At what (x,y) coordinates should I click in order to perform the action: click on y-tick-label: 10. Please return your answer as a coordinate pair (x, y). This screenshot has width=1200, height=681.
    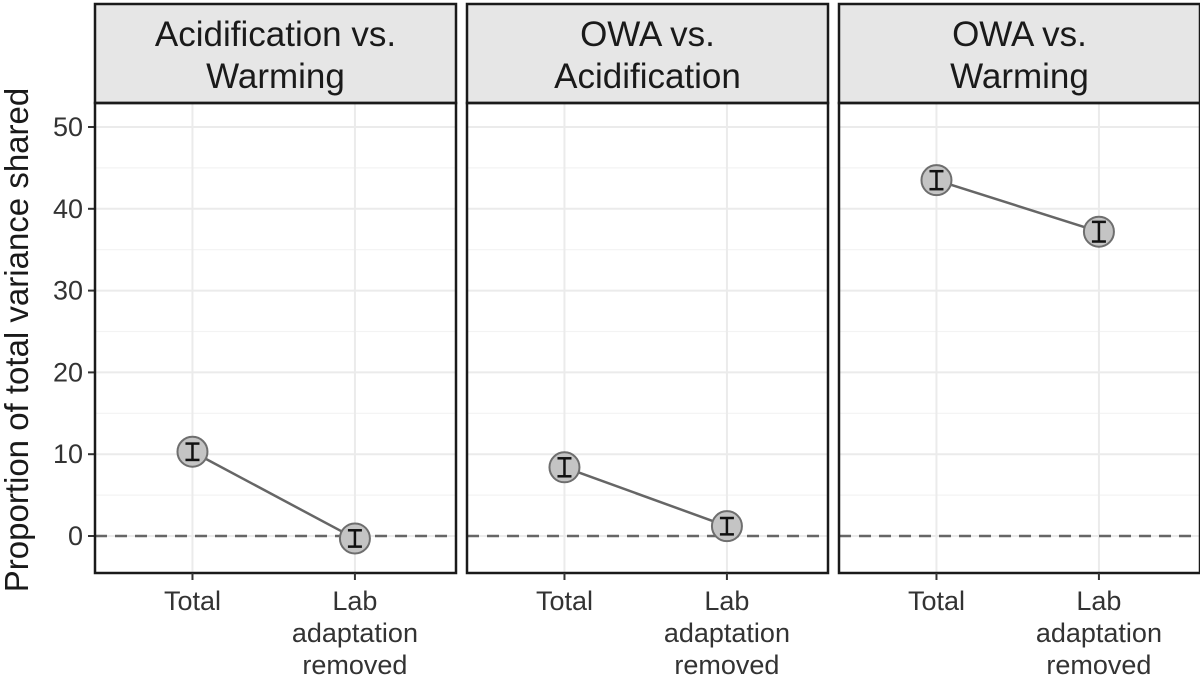
    Looking at the image, I should click on (68, 454).